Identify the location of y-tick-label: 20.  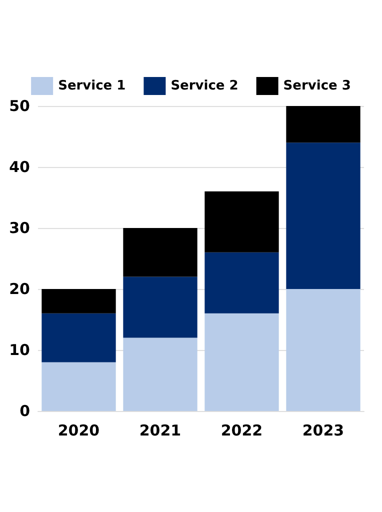
(19, 289).